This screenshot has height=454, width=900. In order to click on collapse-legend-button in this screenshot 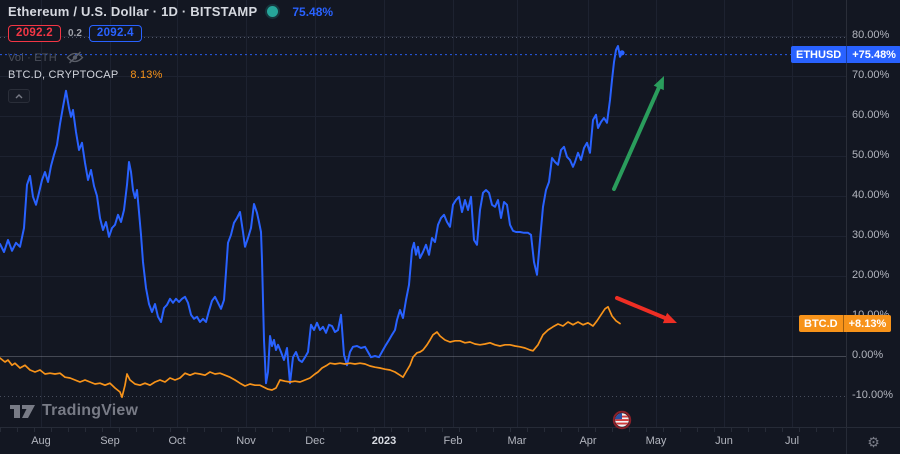, I will do `click(19, 96)`.